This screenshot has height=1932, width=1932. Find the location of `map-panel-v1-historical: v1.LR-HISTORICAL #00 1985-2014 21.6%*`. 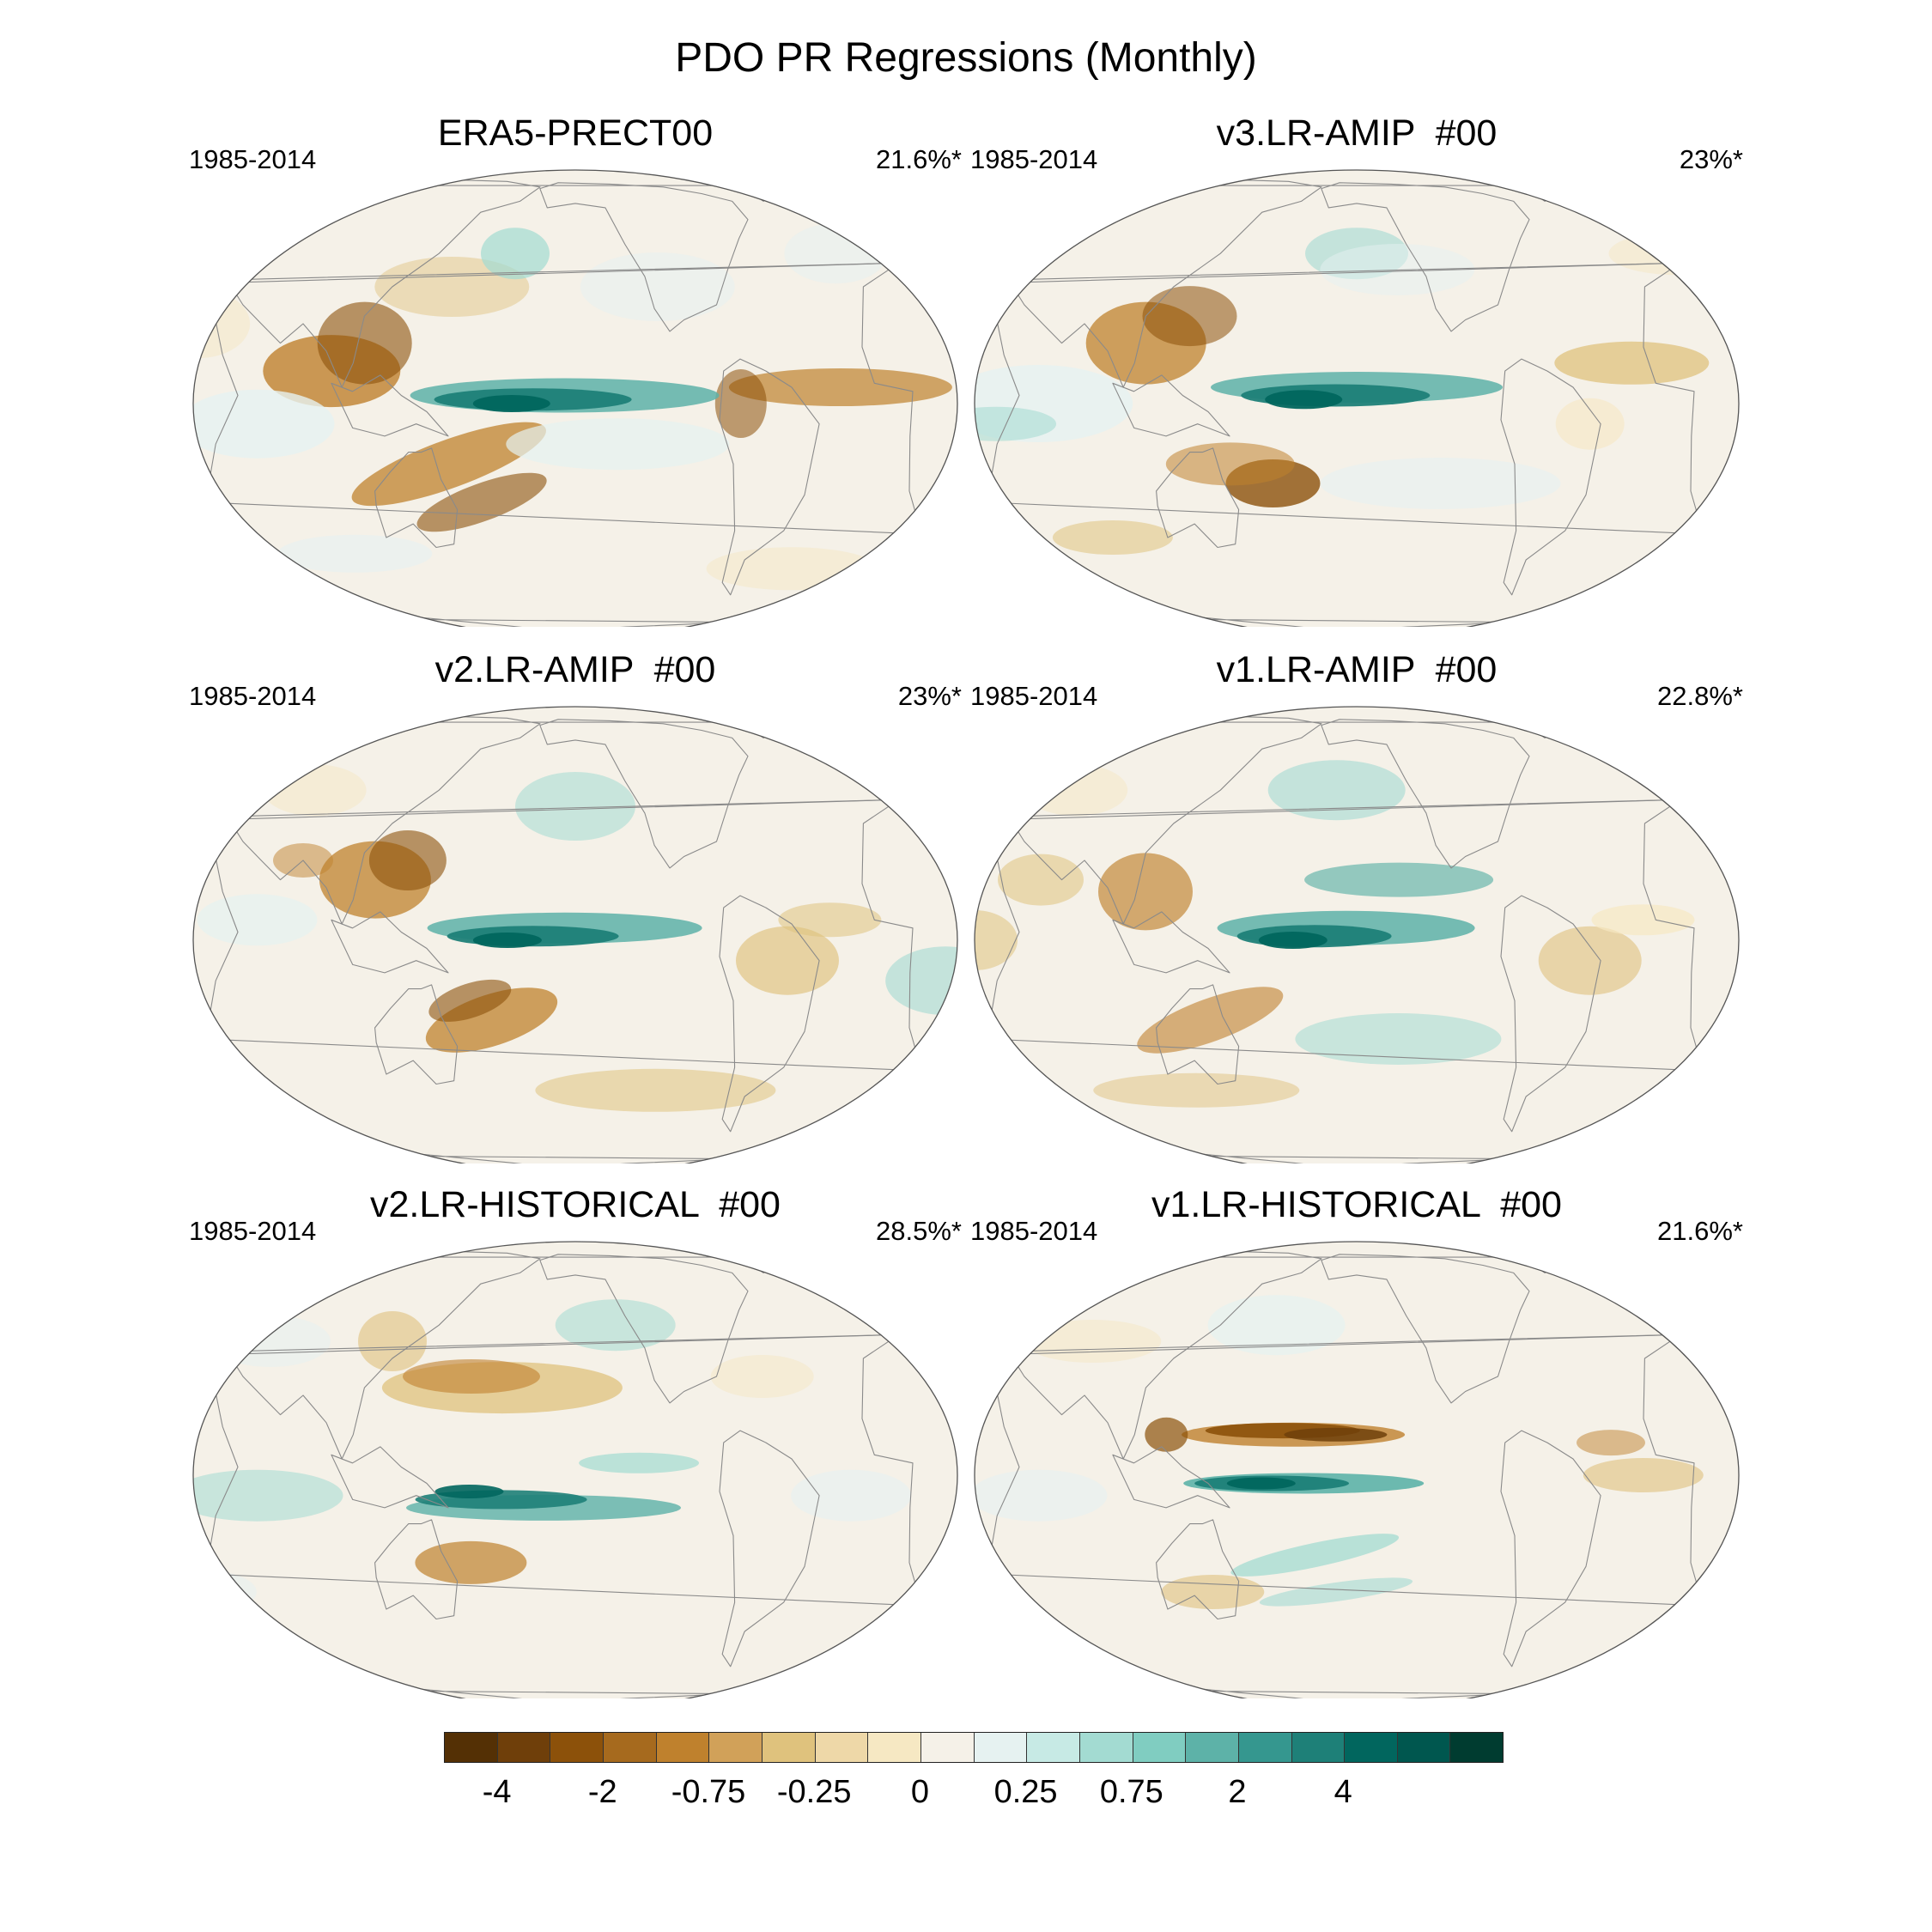

map-panel-v1-historical: v1.LR-HISTORICAL #00 1985-2014 21.6%* is located at coordinates (1356, 1440).